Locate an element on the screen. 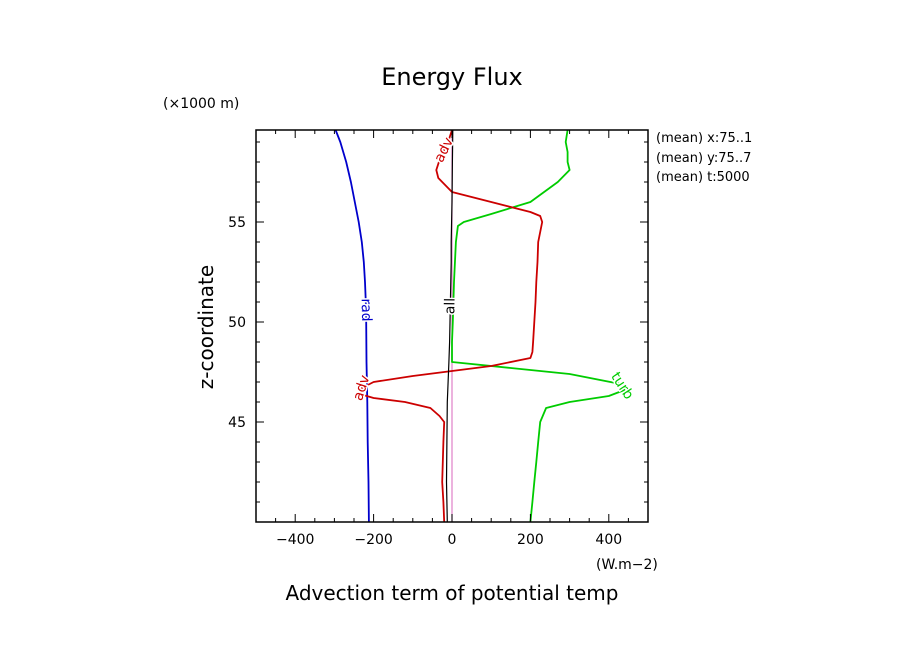 This screenshot has width=904, height=654. x-tick-label: −200 is located at coordinates (373, 540).